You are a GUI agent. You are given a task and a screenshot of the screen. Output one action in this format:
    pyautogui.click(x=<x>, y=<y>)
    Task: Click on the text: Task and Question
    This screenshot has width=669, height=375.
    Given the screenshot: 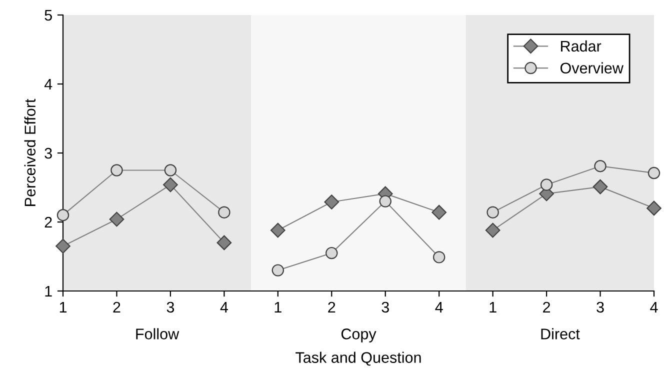 What is the action you would take?
    pyautogui.click(x=358, y=359)
    